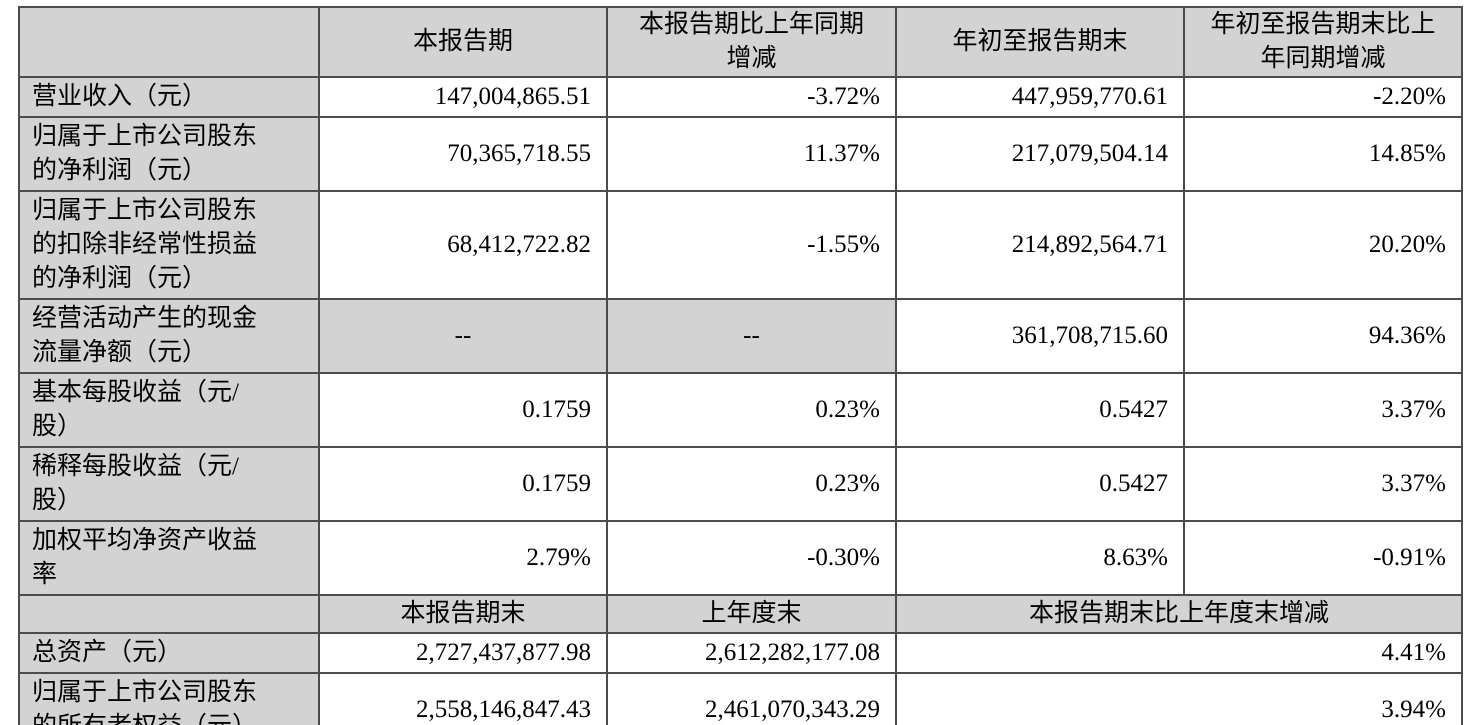 The width and height of the screenshot is (1479, 725). Describe the element at coordinates (1040, 97) in the screenshot. I see `value-cell: 447,959,770.61` at that location.